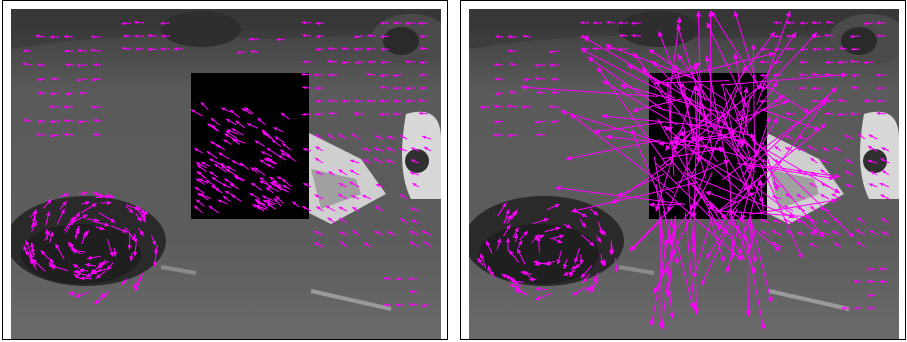 The width and height of the screenshot is (907, 342). What do you see at coordinates (794, 189) in the screenshot?
I see `moving-car-shade` at bounding box center [794, 189].